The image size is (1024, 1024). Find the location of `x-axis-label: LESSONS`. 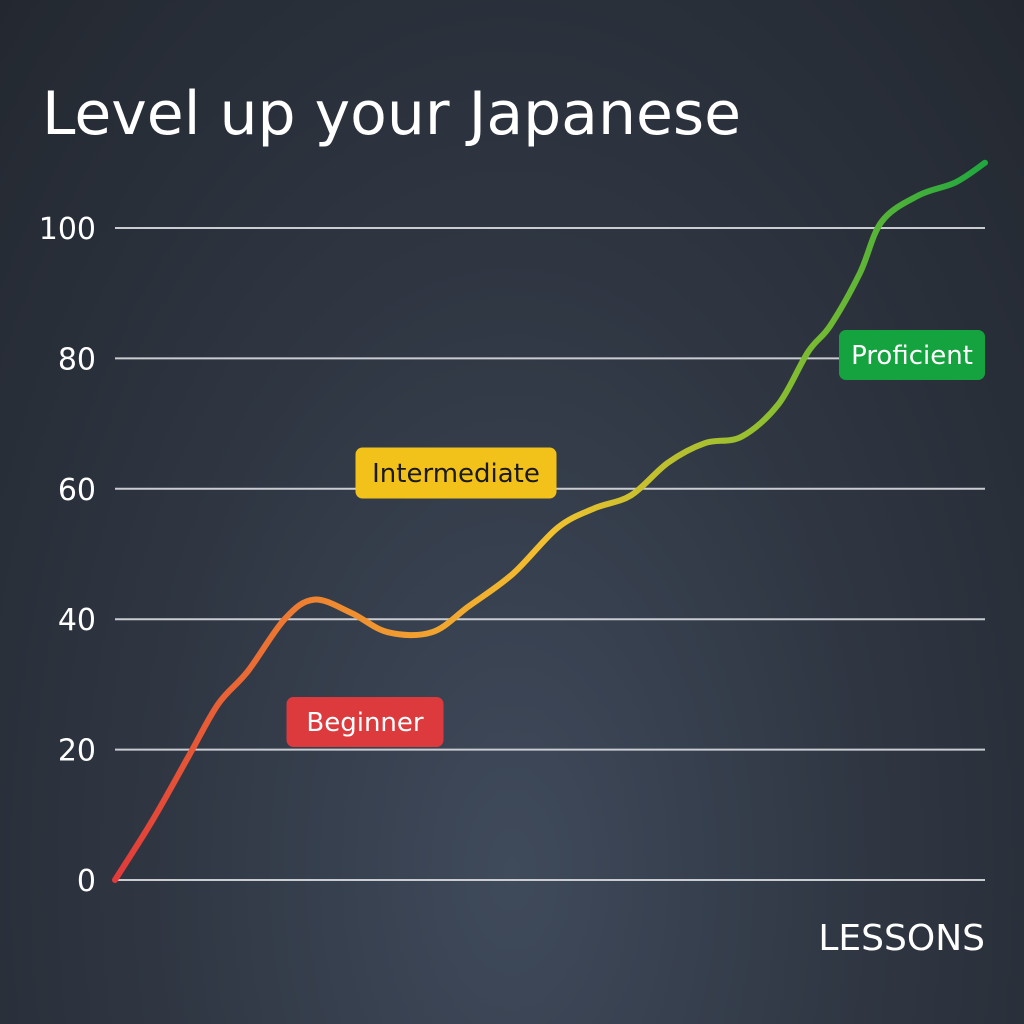

x-axis-label: LESSONS is located at coordinates (901, 938).